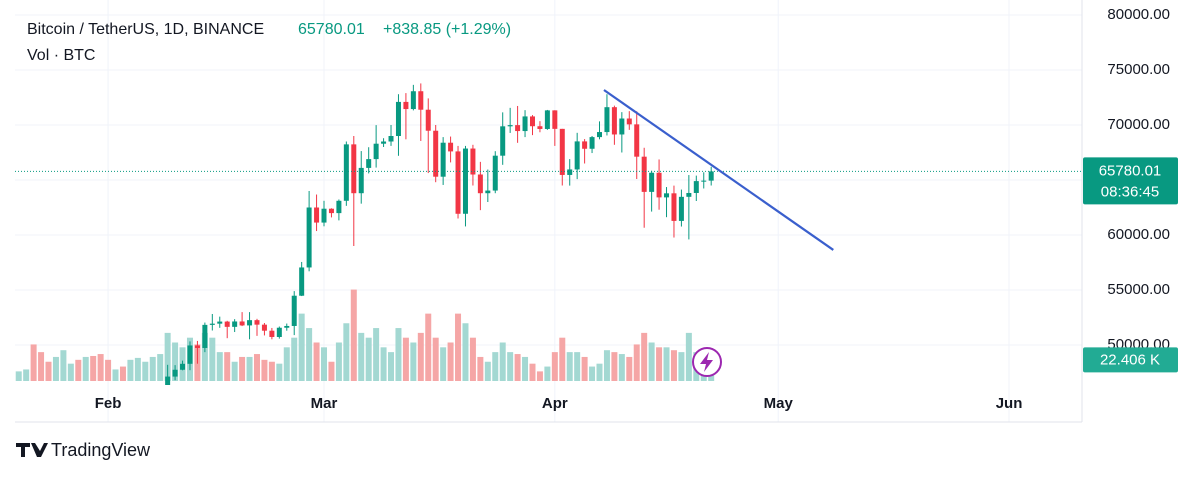 The width and height of the screenshot is (1200, 477). Describe the element at coordinates (1138, 289) in the screenshot. I see `y-tick-label: 55000.00` at that location.